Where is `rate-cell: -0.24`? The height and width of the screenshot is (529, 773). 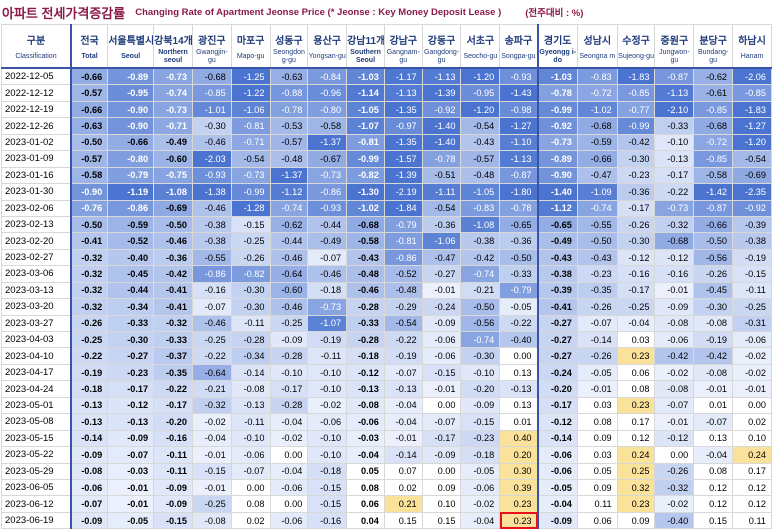
rate-cell: -0.24 is located at coordinates (441, 307).